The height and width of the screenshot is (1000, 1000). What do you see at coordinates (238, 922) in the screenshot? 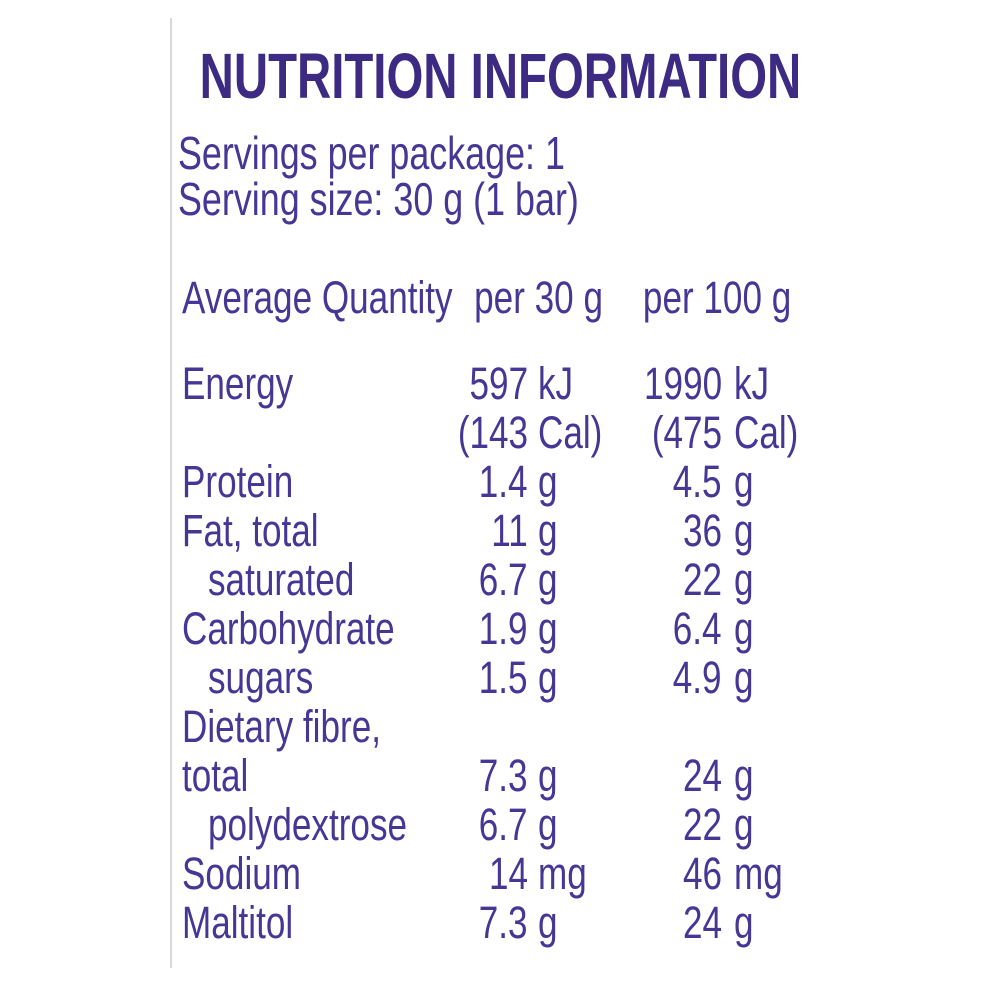
I see `nutrient-label: Maltitol` at bounding box center [238, 922].